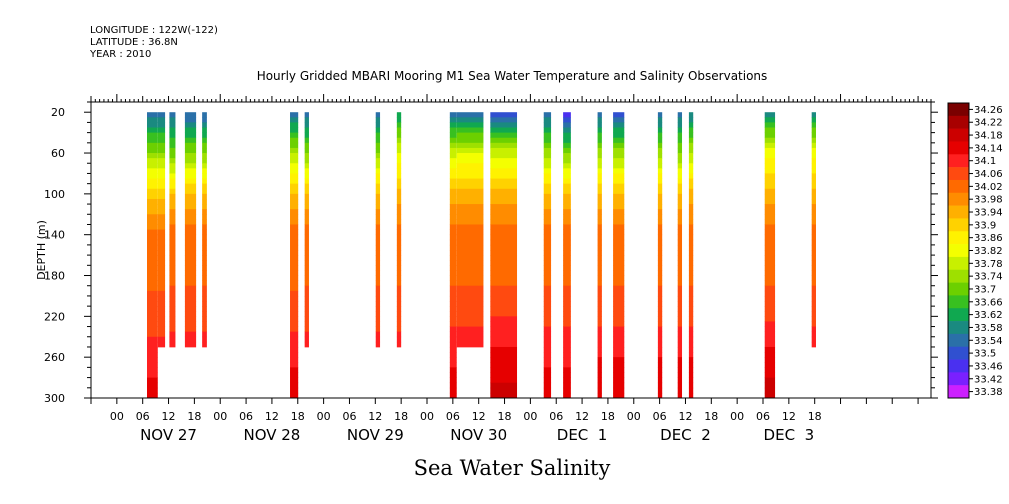  I want to click on x-hour-tick-label: 06, so click(143, 416).